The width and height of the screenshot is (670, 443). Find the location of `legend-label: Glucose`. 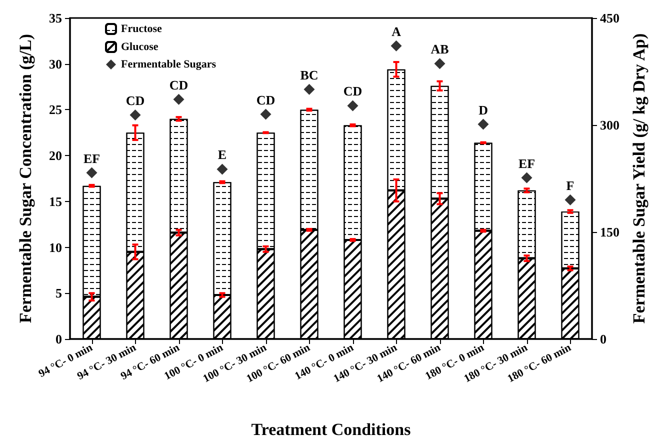

legend-label: Glucose is located at coordinates (139, 47).